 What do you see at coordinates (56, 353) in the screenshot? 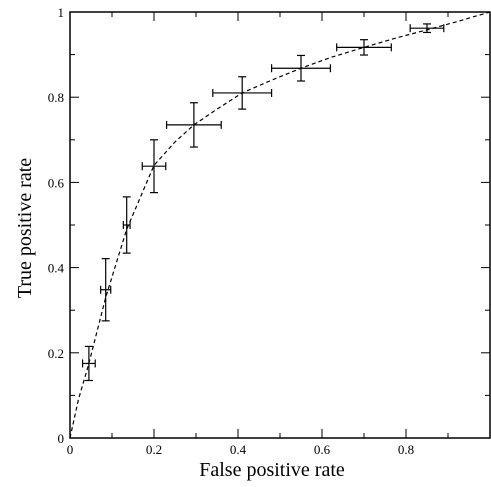
I see `y-tick-label: 0.2` at bounding box center [56, 353].